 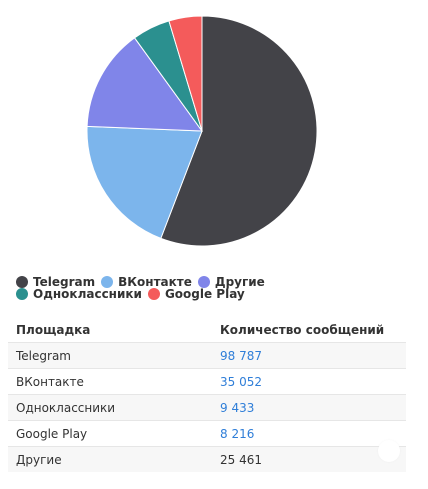 What do you see at coordinates (309, 459) in the screenshot?
I see `table-cell-count: 25 461` at bounding box center [309, 459].